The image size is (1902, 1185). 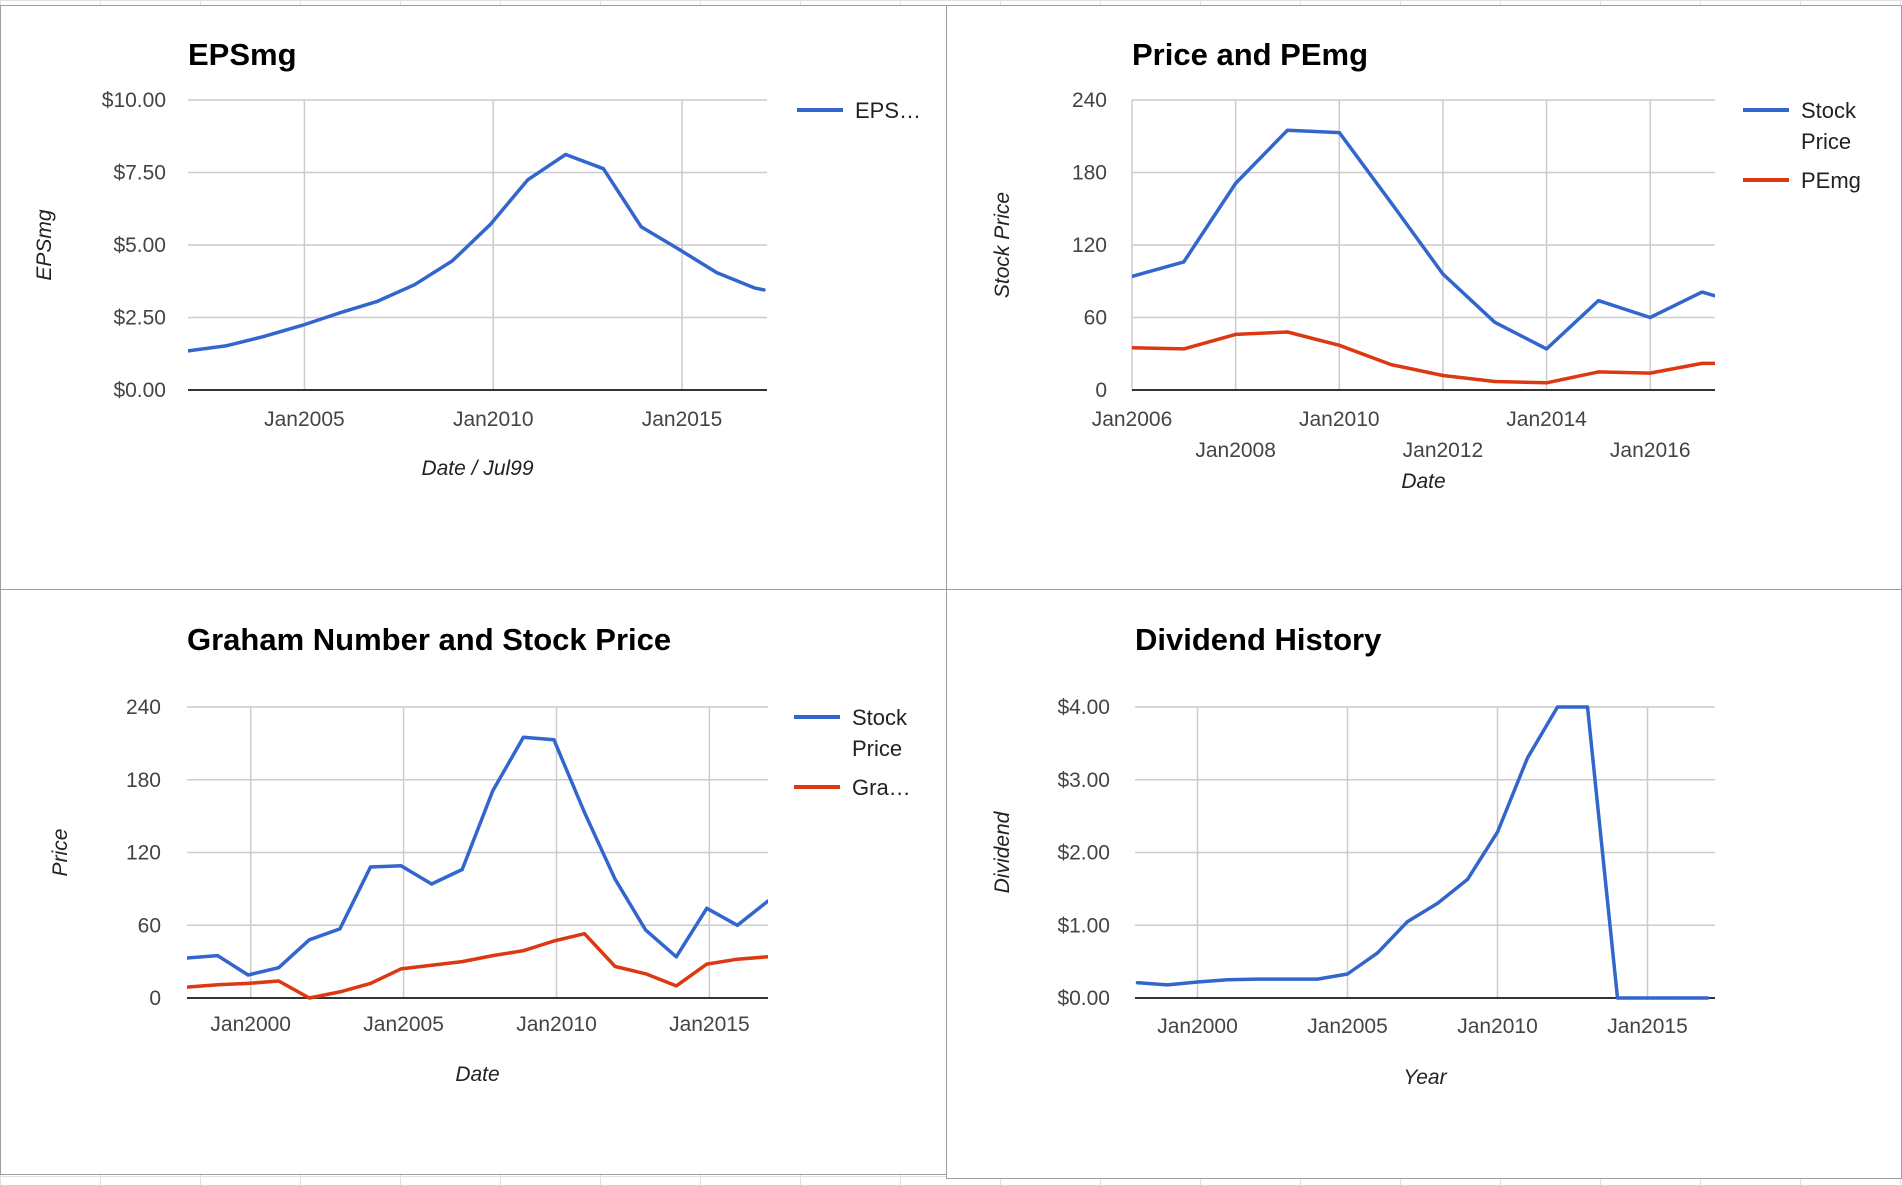 I want to click on y-tick-label: 60, so click(x=149, y=925).